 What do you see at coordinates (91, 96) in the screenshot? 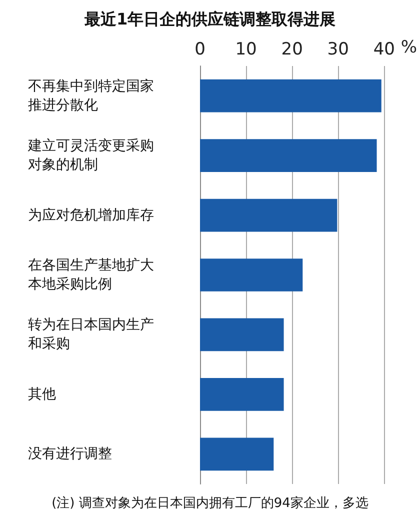
I see `y-tick-label: 不再集中到特定国家推进分散化` at bounding box center [91, 96].